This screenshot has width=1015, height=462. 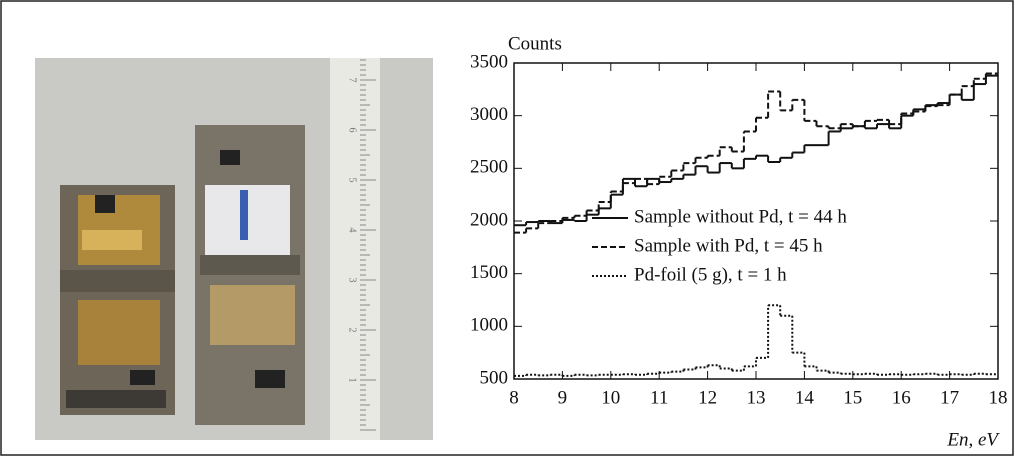 What do you see at coordinates (352, 80) in the screenshot?
I see `ruler-label: 7` at bounding box center [352, 80].